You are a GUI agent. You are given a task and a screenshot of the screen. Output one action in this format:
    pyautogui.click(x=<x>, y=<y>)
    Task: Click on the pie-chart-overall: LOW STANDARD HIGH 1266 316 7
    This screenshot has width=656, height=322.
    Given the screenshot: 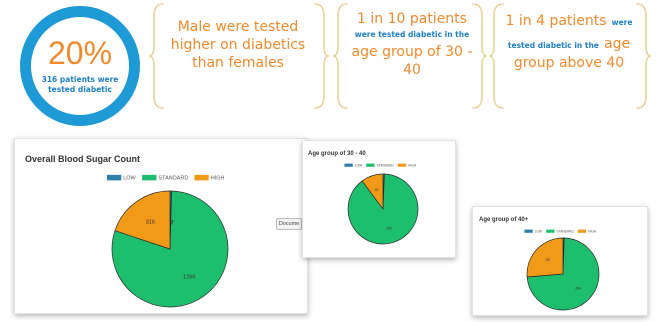 What is the action you would take?
    pyautogui.click(x=167, y=241)
    